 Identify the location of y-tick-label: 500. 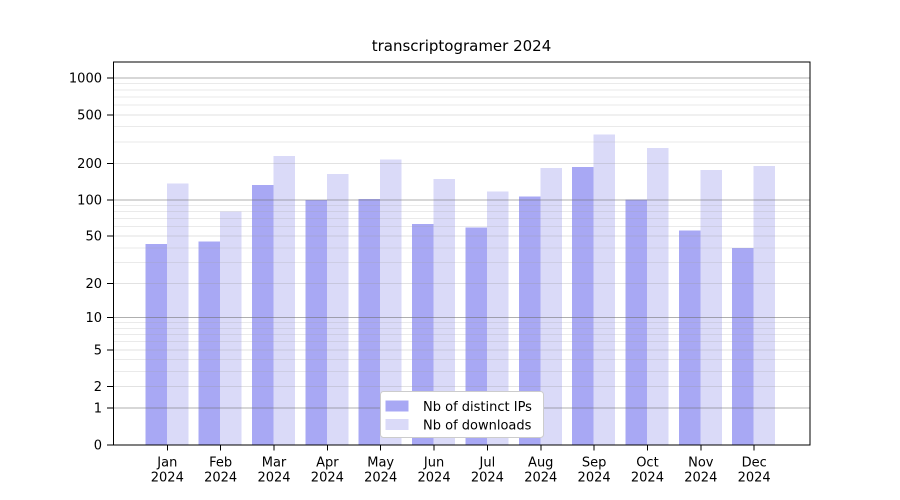
(89, 115).